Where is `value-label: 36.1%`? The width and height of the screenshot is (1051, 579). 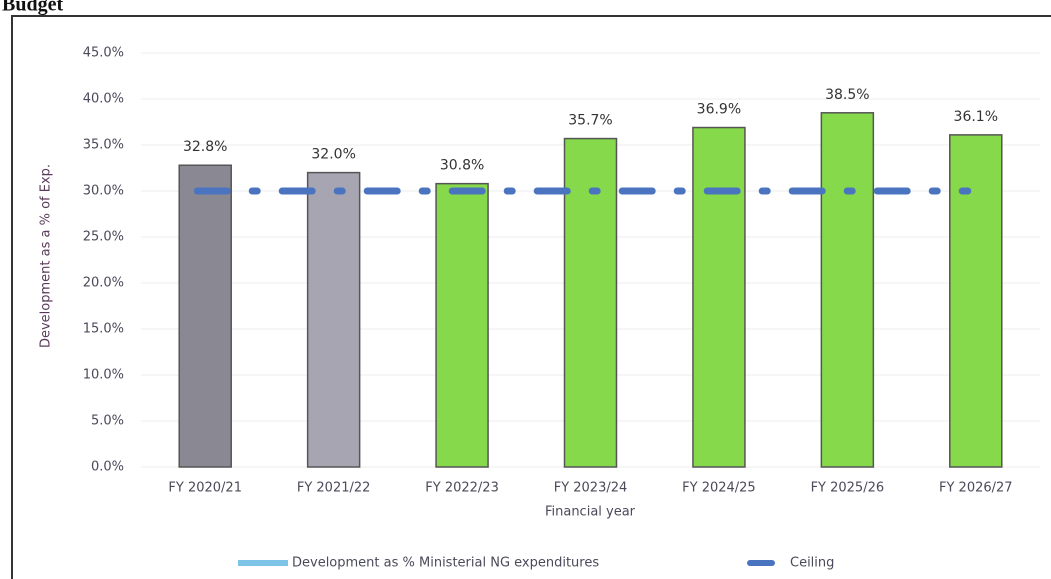 value-label: 36.1% is located at coordinates (976, 117).